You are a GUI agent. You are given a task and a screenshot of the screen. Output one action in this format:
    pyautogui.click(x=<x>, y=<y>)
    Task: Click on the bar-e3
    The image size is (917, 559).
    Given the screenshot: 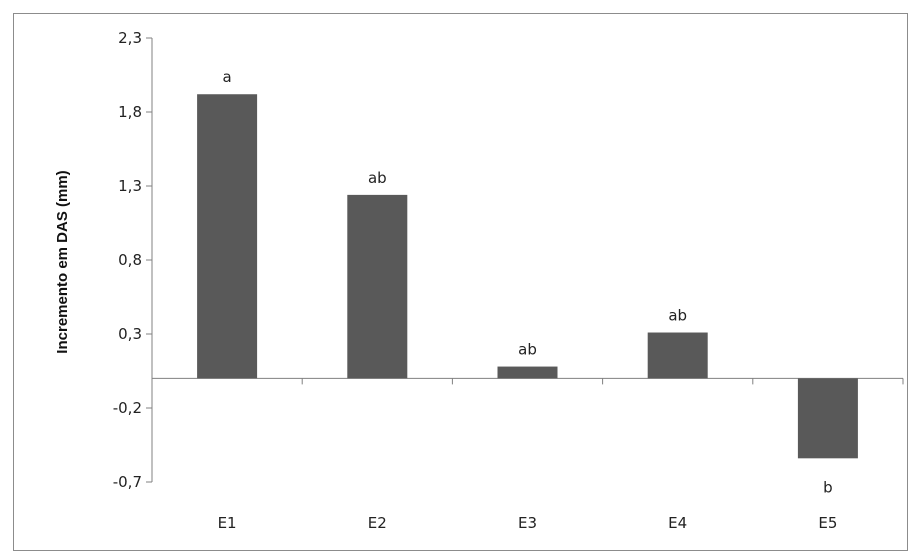 What is the action you would take?
    pyautogui.click(x=527, y=372)
    